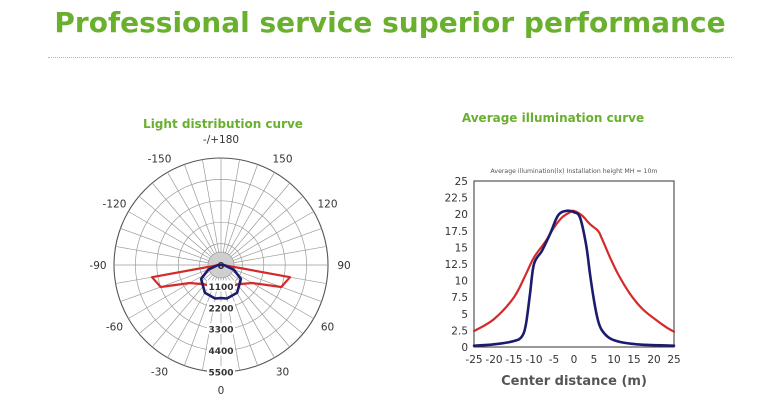 The height and width of the screenshot is (400, 780). What do you see at coordinates (221, 391) in the screenshot?
I see `polar-angle-label: 0` at bounding box center [221, 391].